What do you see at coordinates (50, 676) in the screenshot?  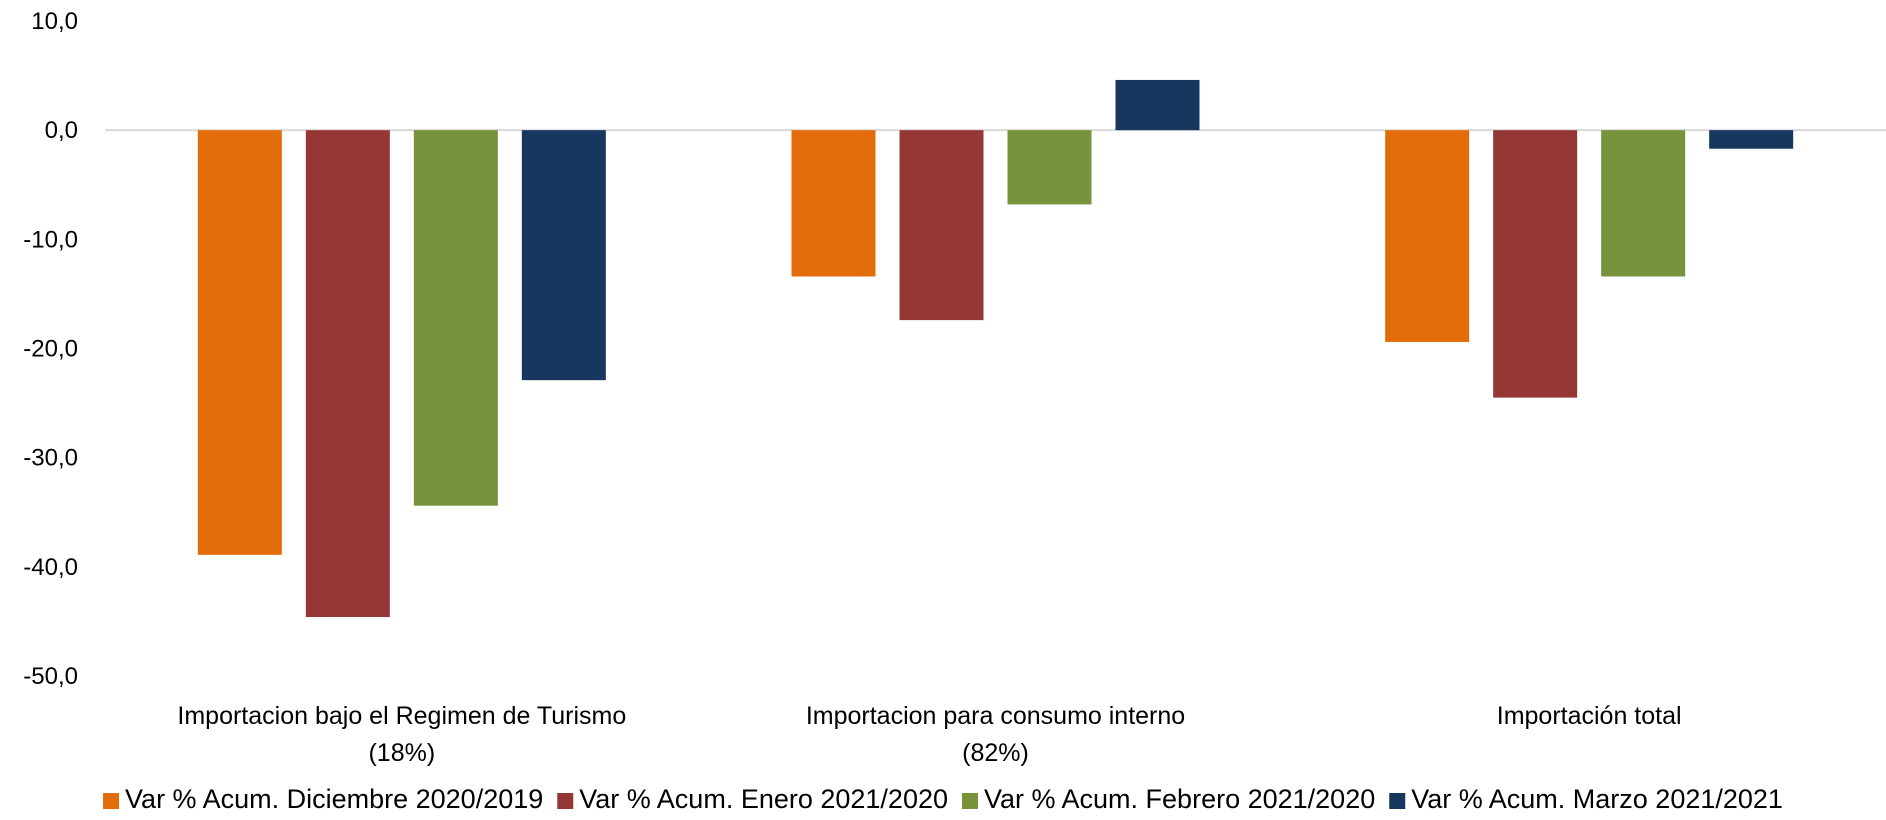 I see `y-tick-label: -50,0` at bounding box center [50, 676].